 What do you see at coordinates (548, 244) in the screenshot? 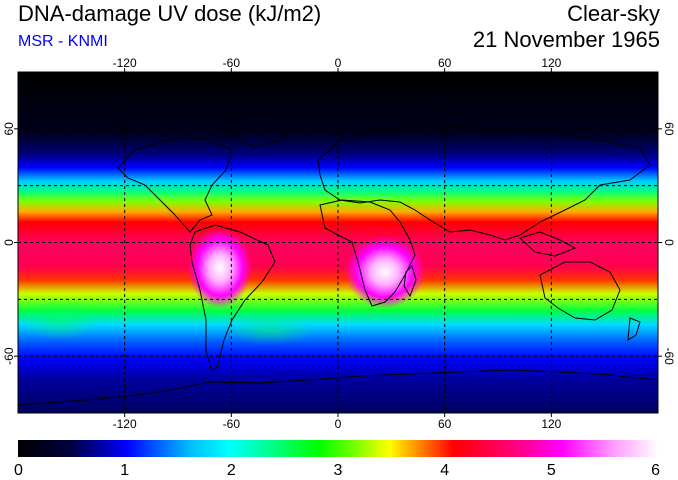
I see `maritime-continent-coast` at bounding box center [548, 244].